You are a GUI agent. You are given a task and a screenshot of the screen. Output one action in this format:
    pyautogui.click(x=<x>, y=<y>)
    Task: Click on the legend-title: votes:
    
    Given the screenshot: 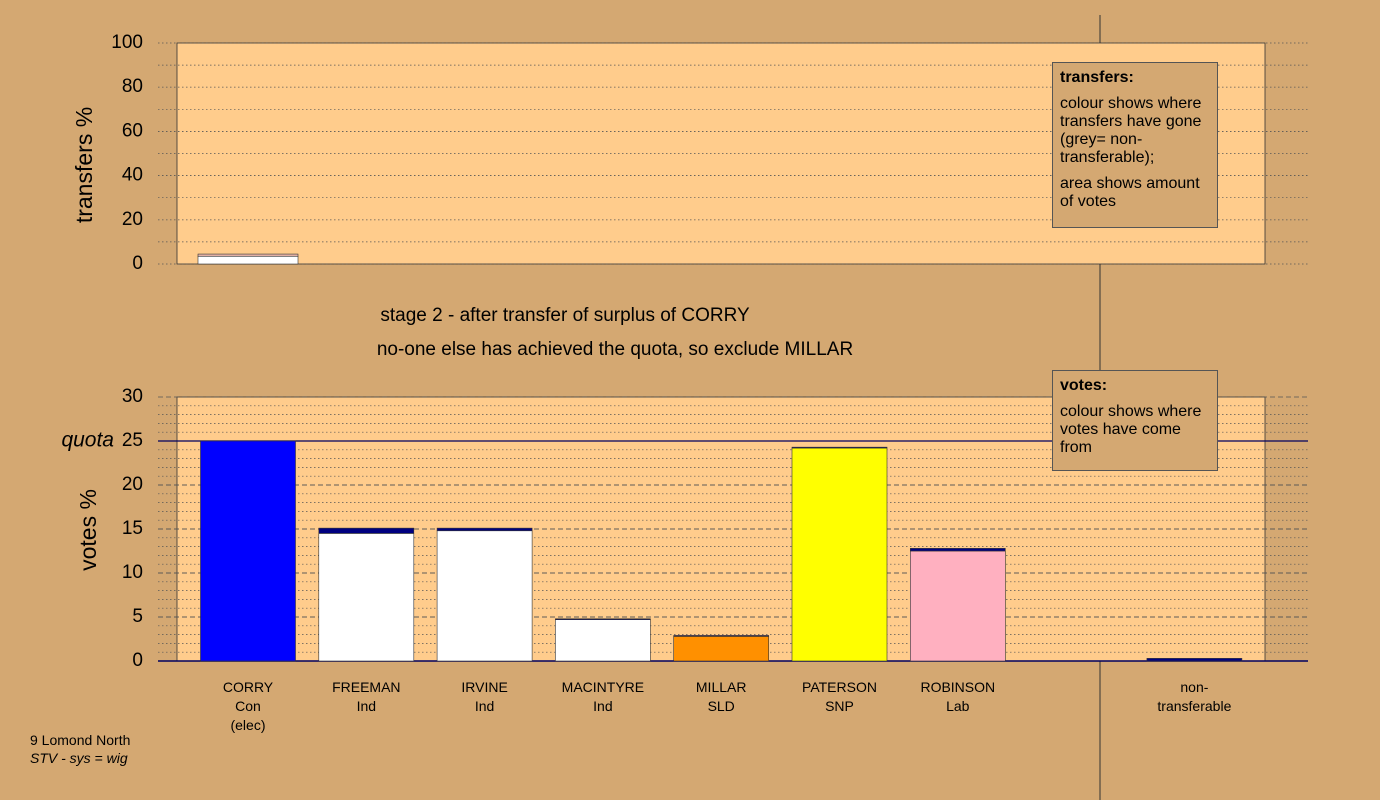 What is the action you would take?
    pyautogui.click(x=1084, y=385)
    